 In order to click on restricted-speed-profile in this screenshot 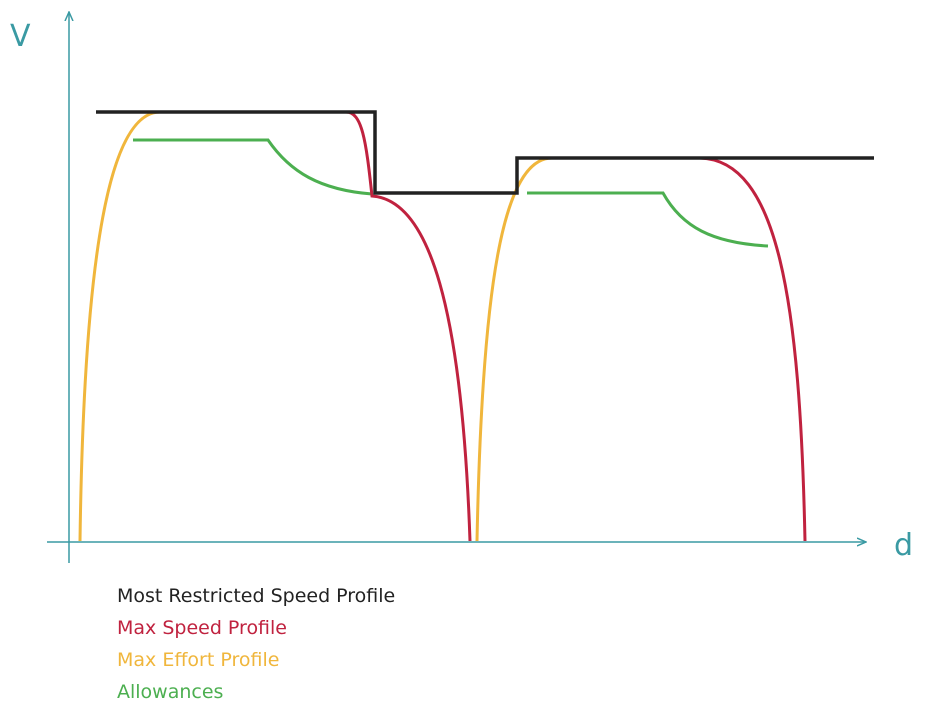, I will do `click(485, 152)`.